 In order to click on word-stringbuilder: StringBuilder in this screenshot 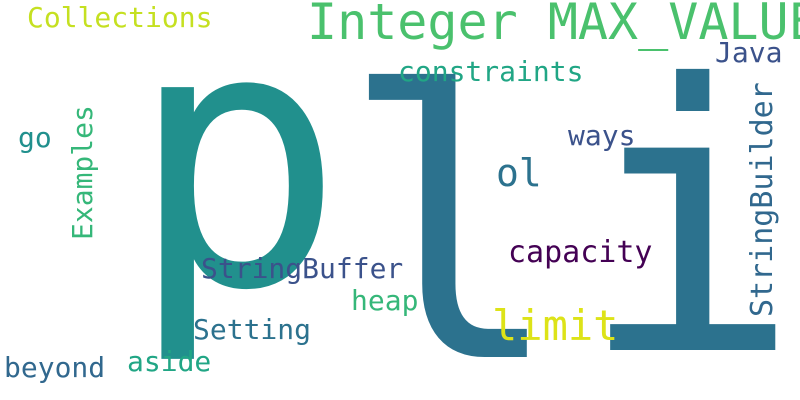, I will do `click(762, 199)`.